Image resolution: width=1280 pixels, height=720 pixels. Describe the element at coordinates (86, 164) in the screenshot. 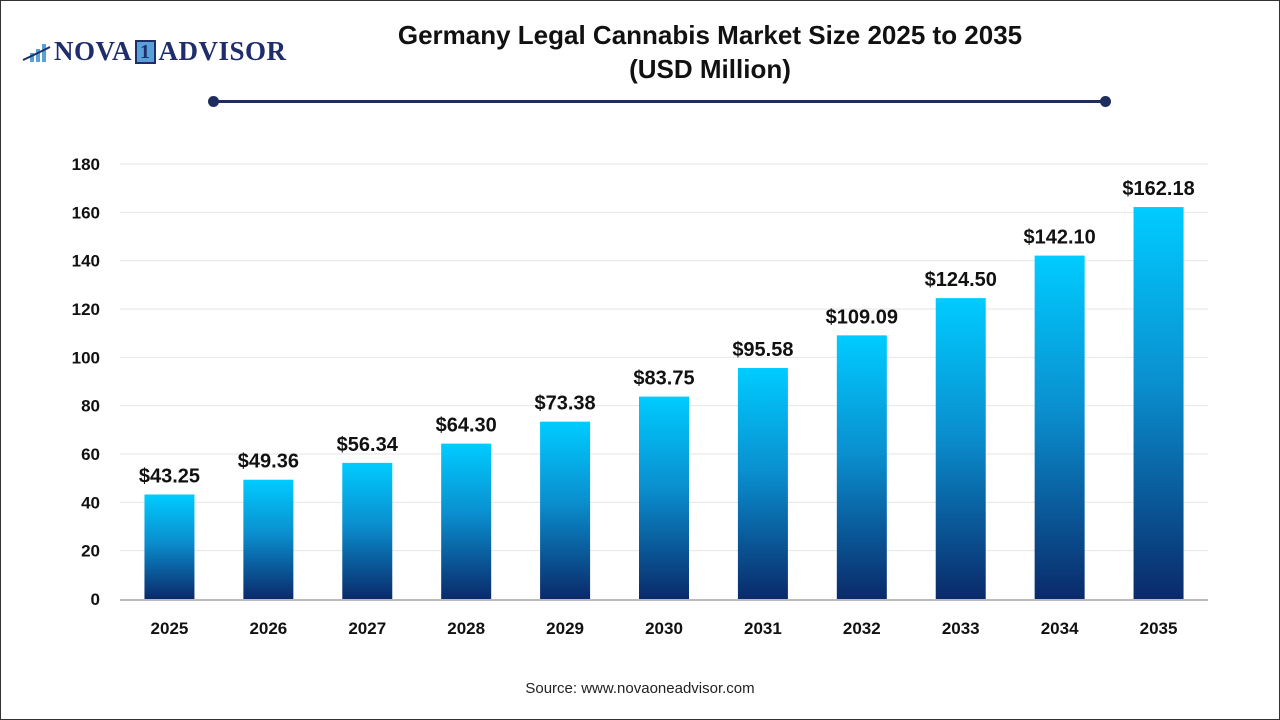

I see `y-tick-label: 180` at that location.